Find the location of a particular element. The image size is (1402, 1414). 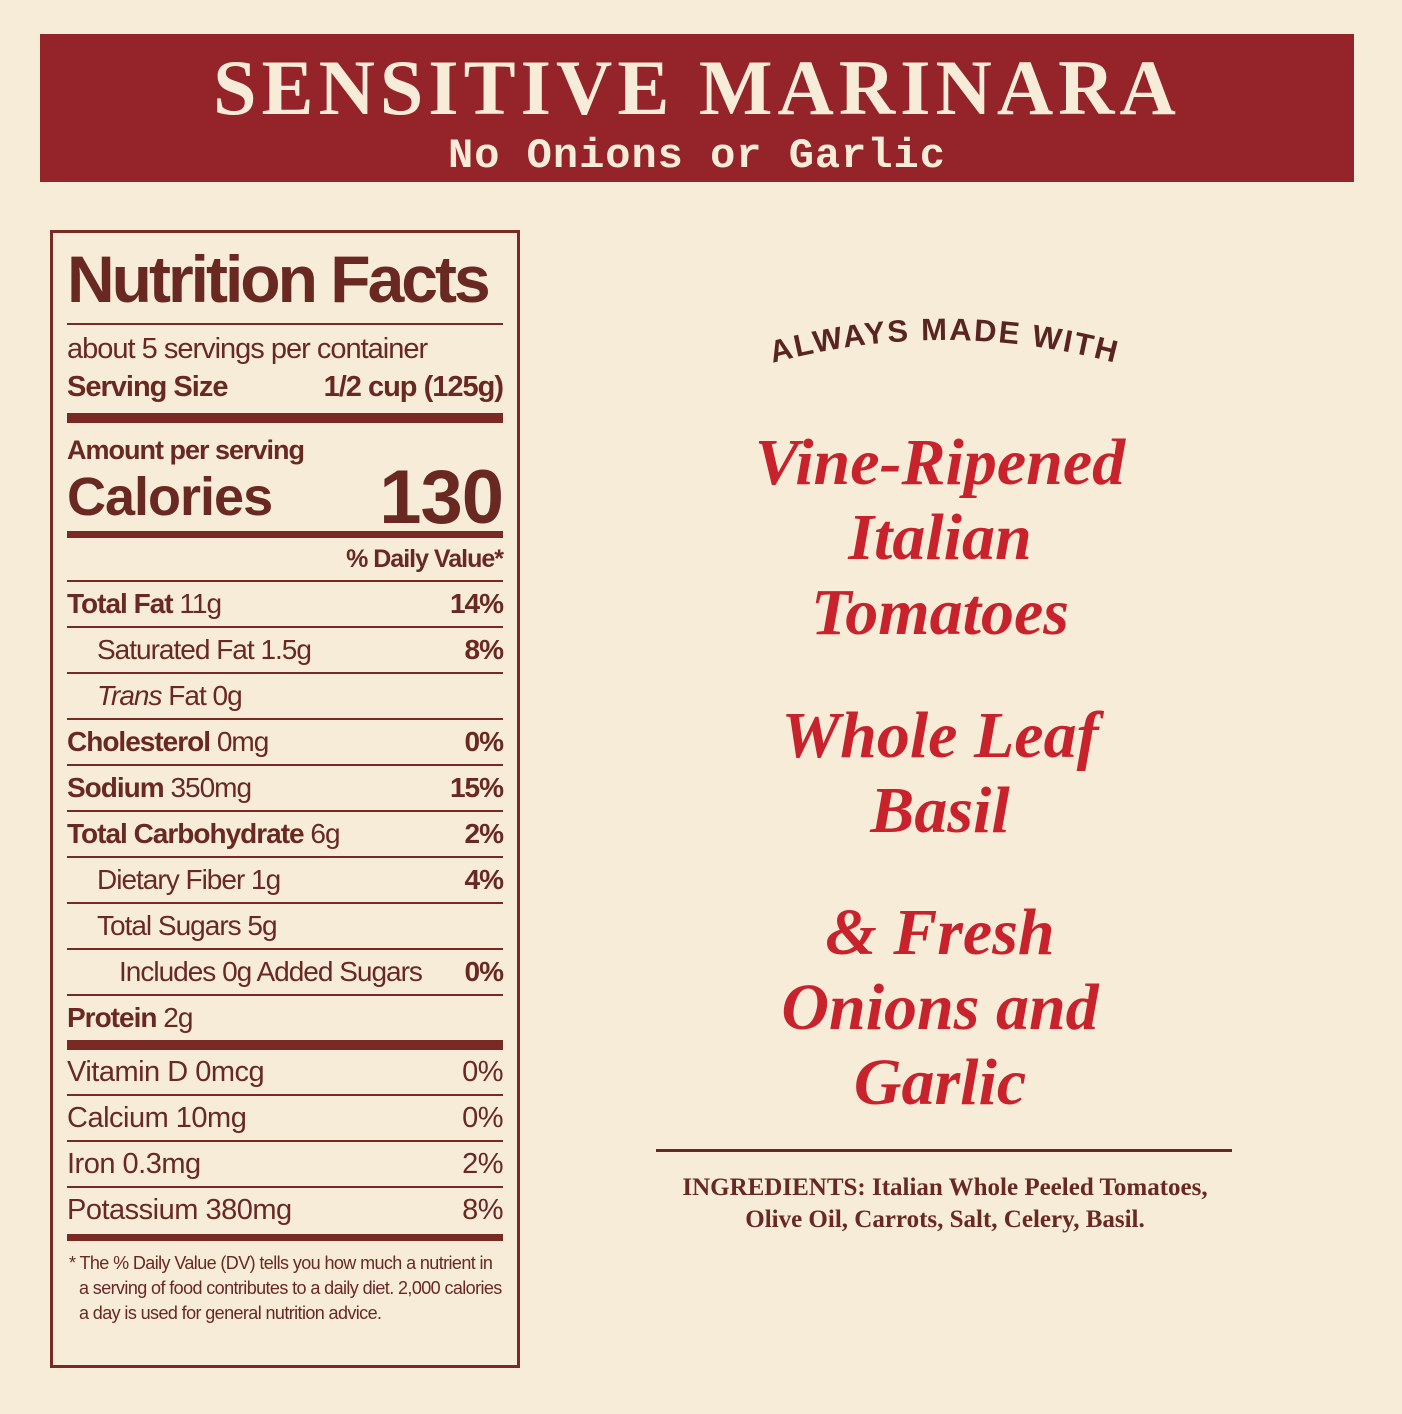

banner-title: SENSITIVE MARINARA is located at coordinates (697, 87).